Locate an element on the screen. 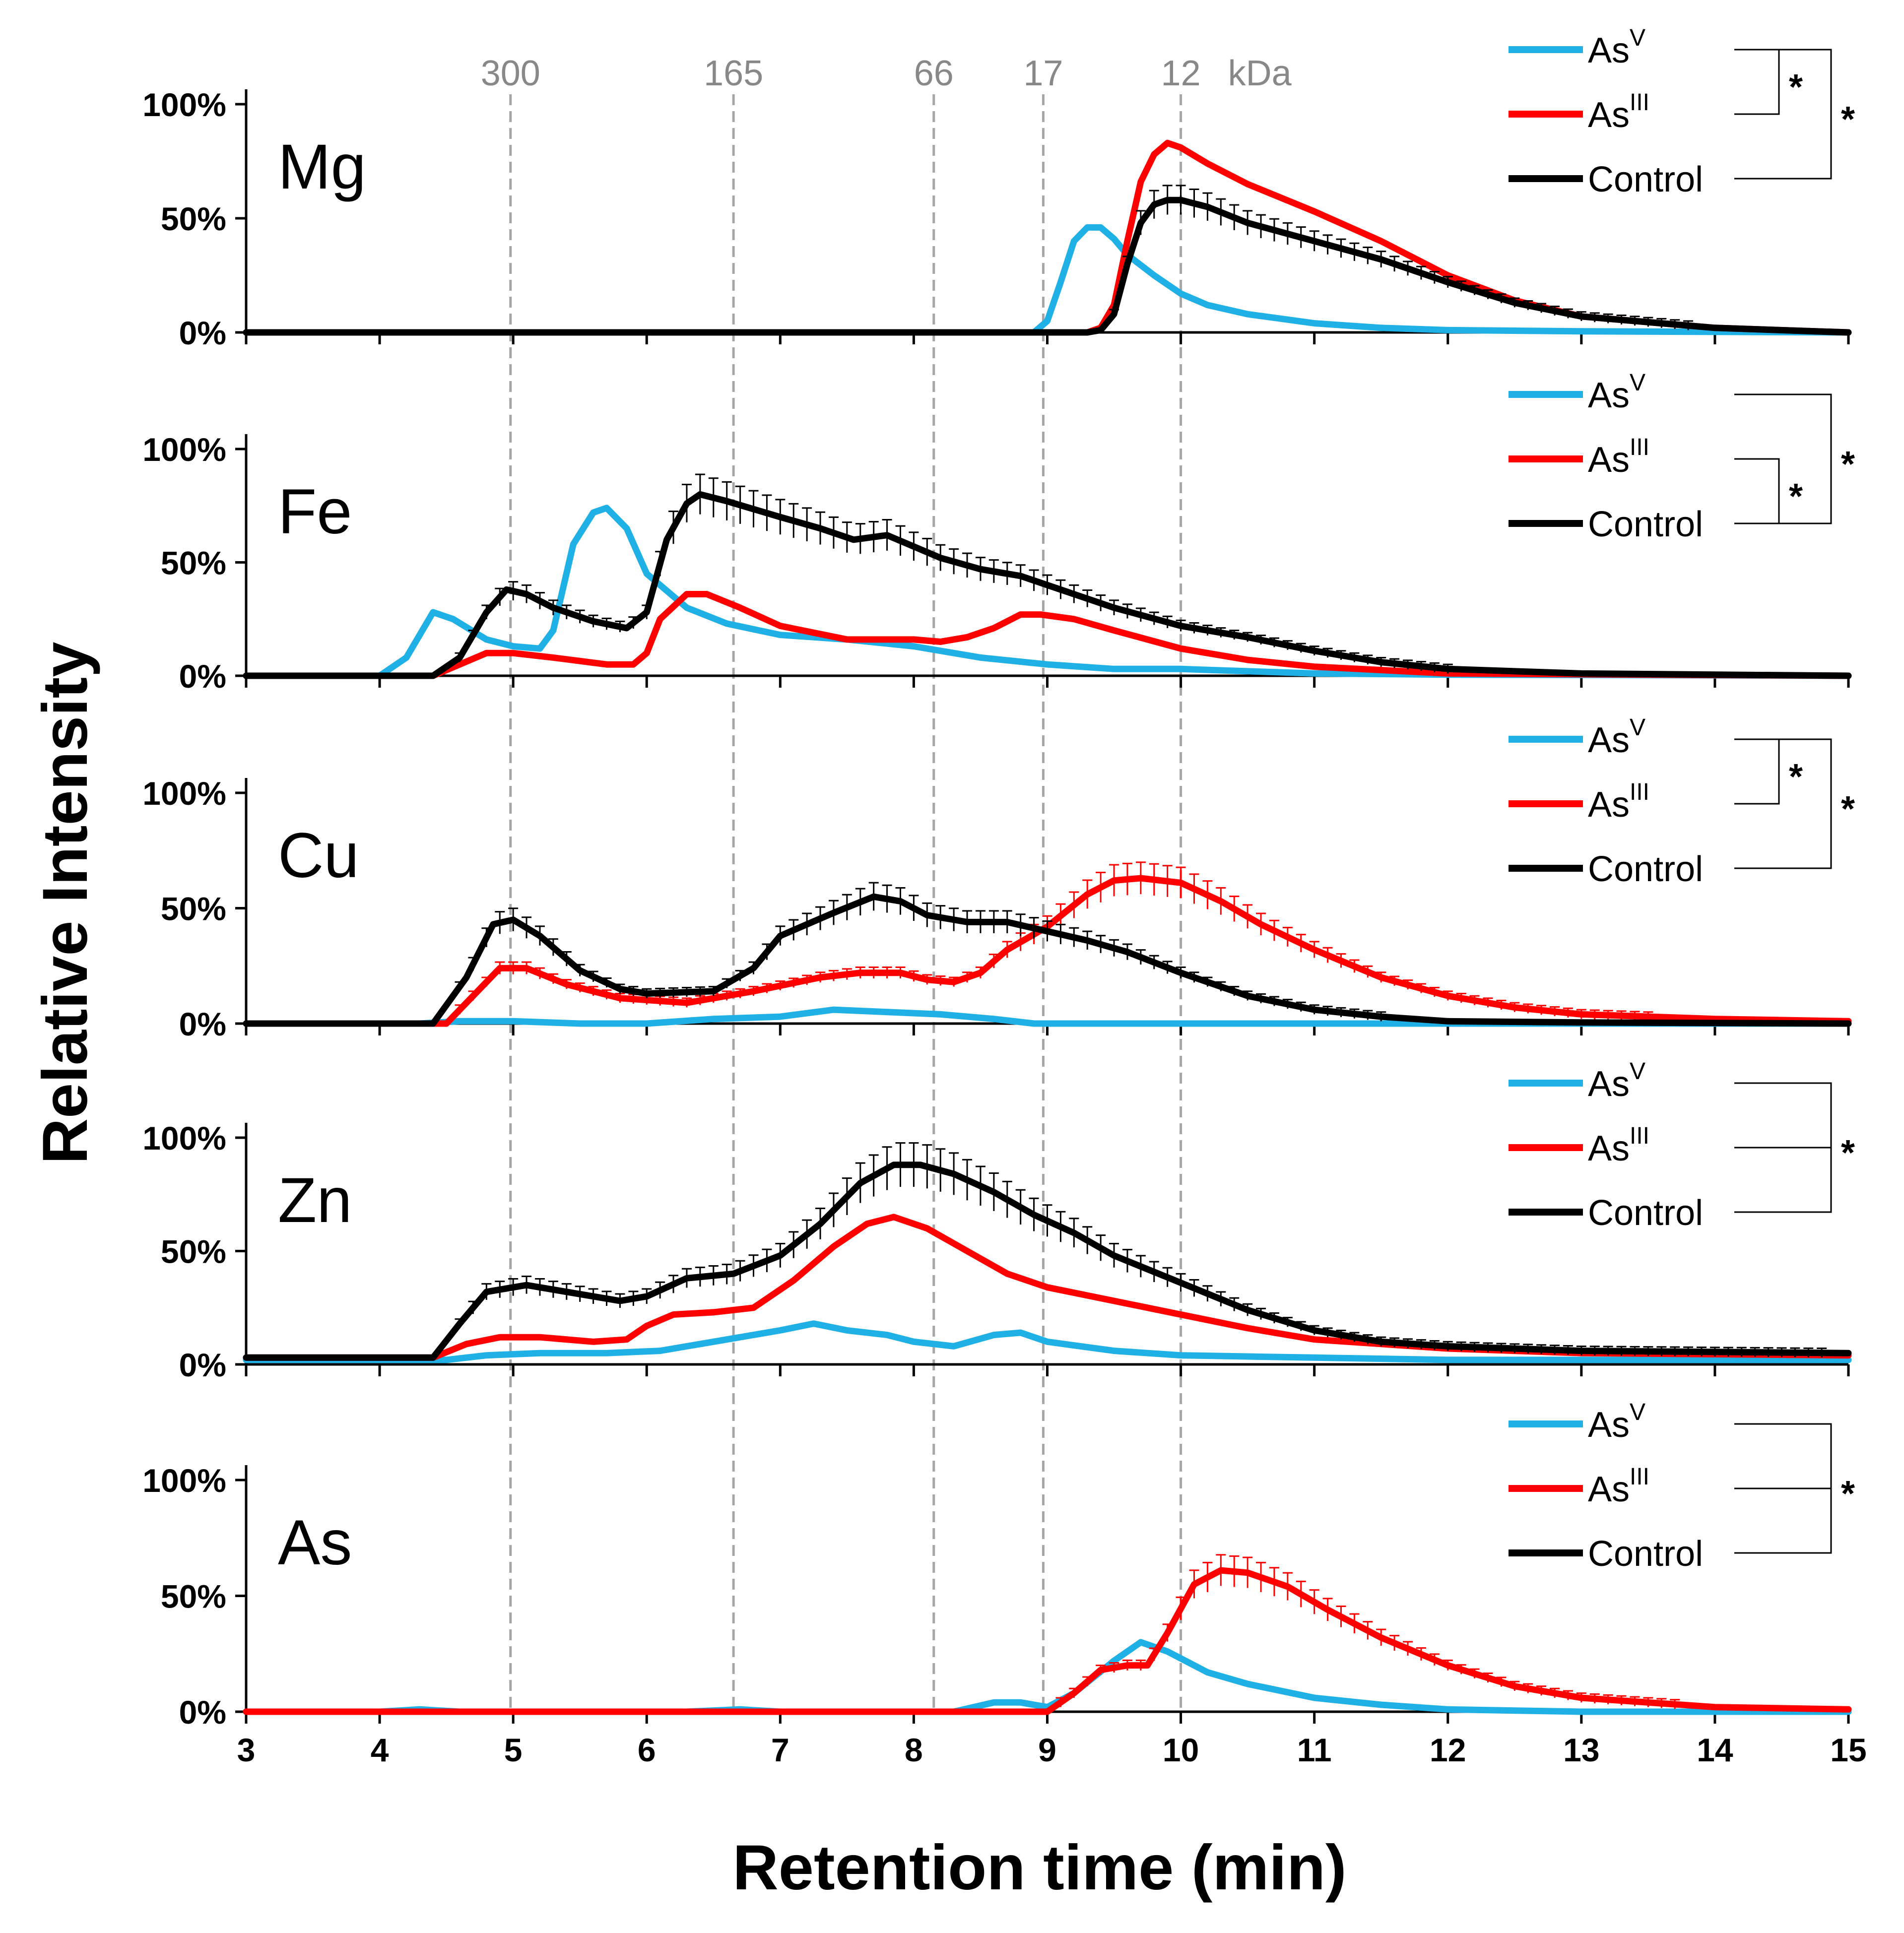  element-label: Cu is located at coordinates (319, 856).